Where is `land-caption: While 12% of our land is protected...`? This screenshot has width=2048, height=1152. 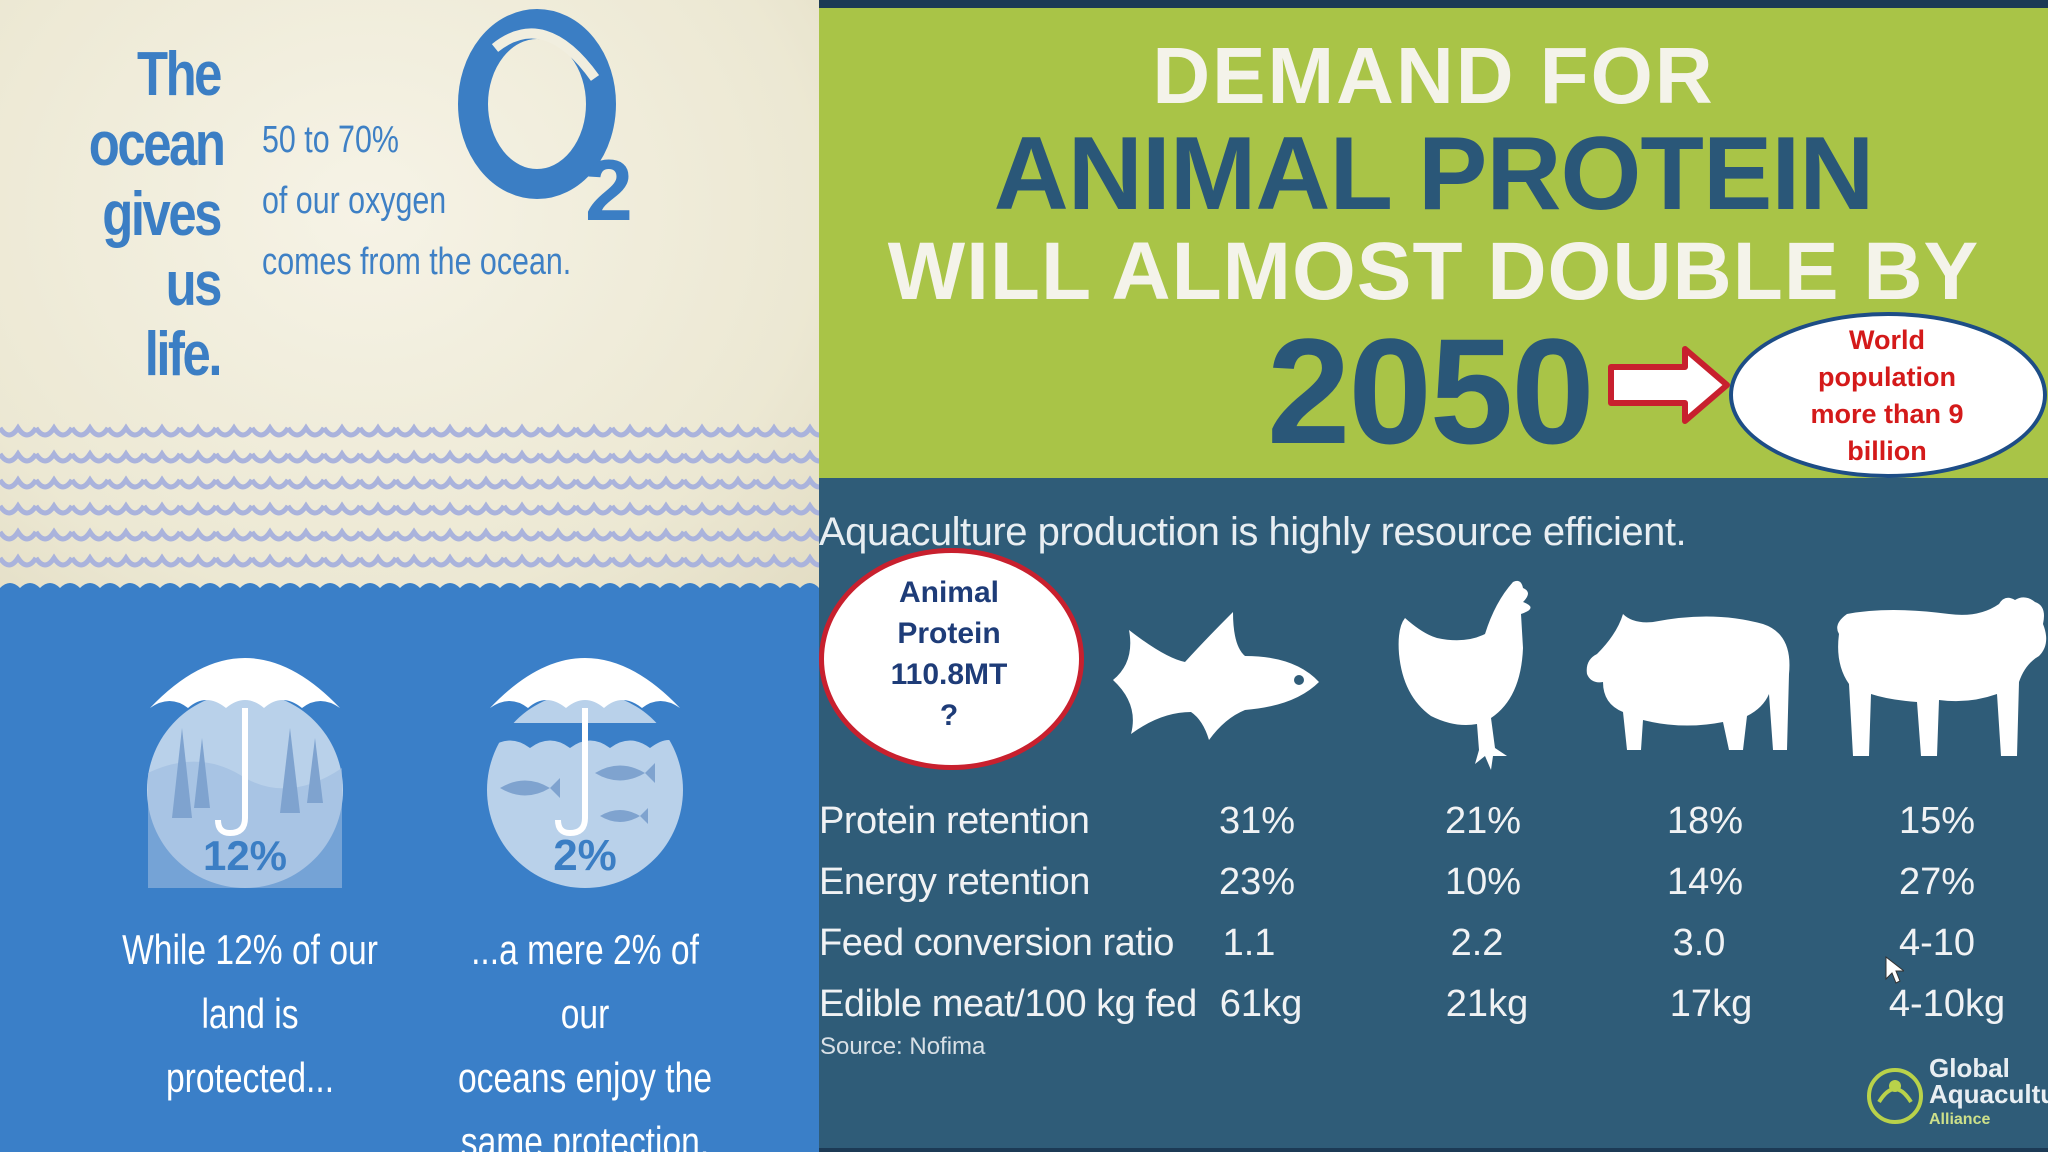
land-caption: While 12% of our land is protected... is located at coordinates (250, 1014).